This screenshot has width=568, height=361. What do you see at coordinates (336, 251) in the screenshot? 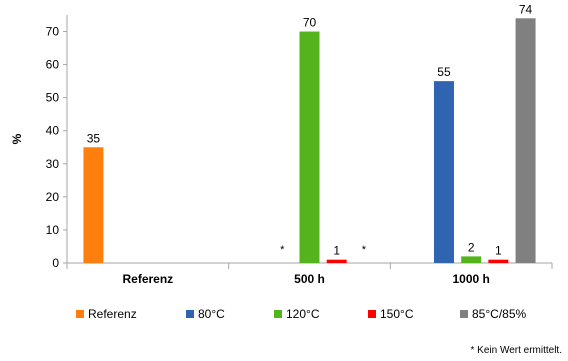
I see `data-label-500-h-150-c: 1` at bounding box center [336, 251].